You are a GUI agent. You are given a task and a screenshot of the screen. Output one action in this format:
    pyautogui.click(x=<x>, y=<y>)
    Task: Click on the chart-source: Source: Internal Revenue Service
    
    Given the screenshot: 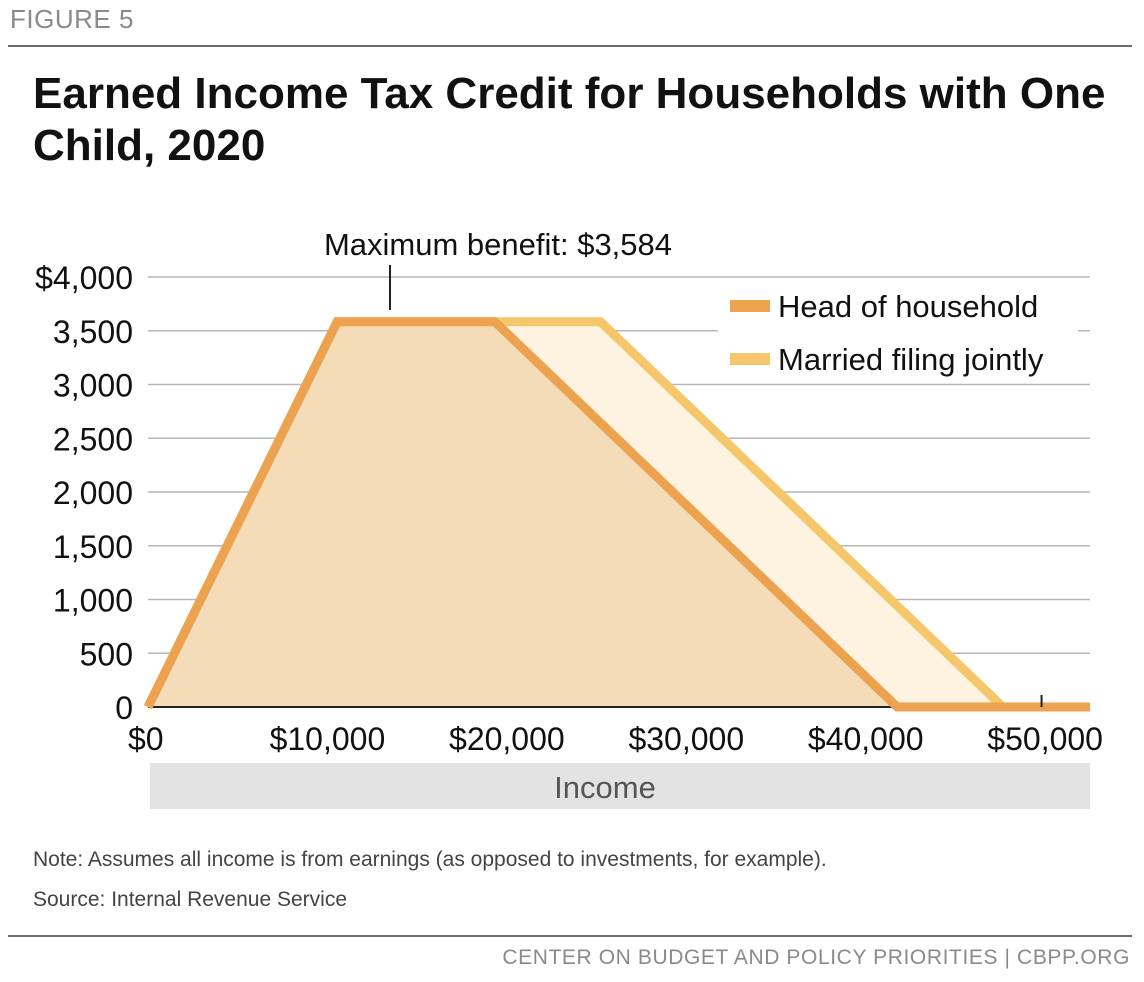 What is the action you would take?
    pyautogui.click(x=190, y=899)
    